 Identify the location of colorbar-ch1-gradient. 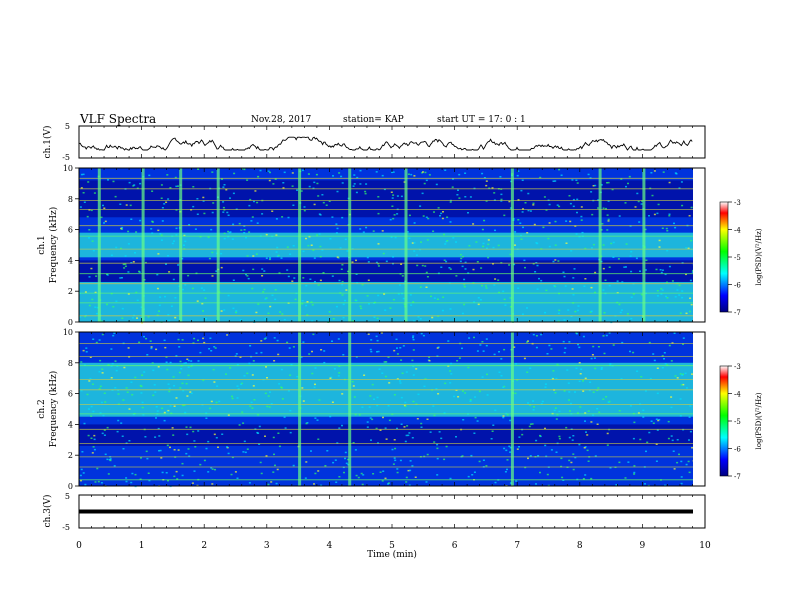
(724, 257).